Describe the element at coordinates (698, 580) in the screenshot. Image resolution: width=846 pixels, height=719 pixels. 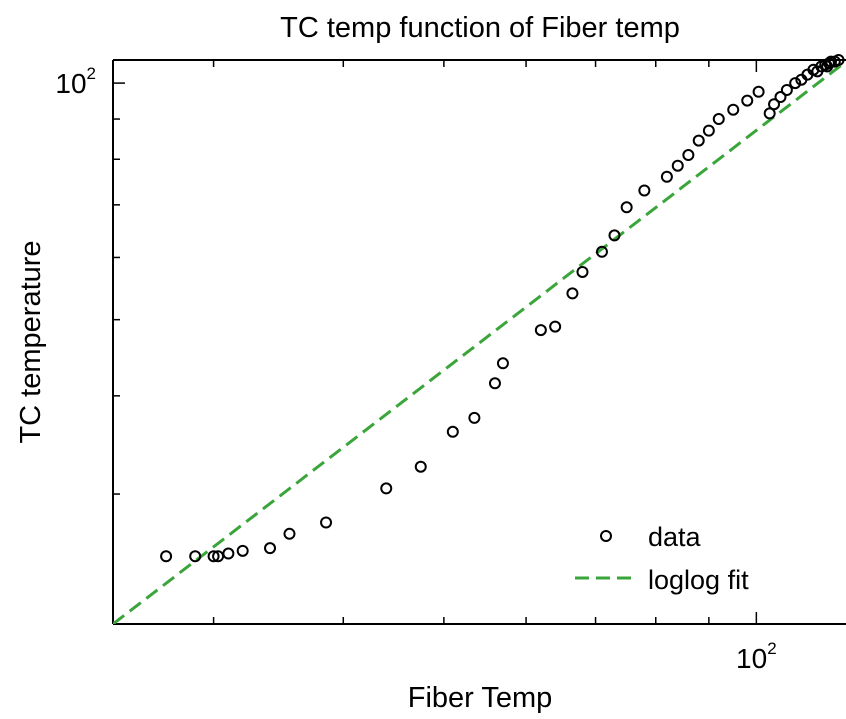
I see `legend-label-fit: loglog fit` at that location.